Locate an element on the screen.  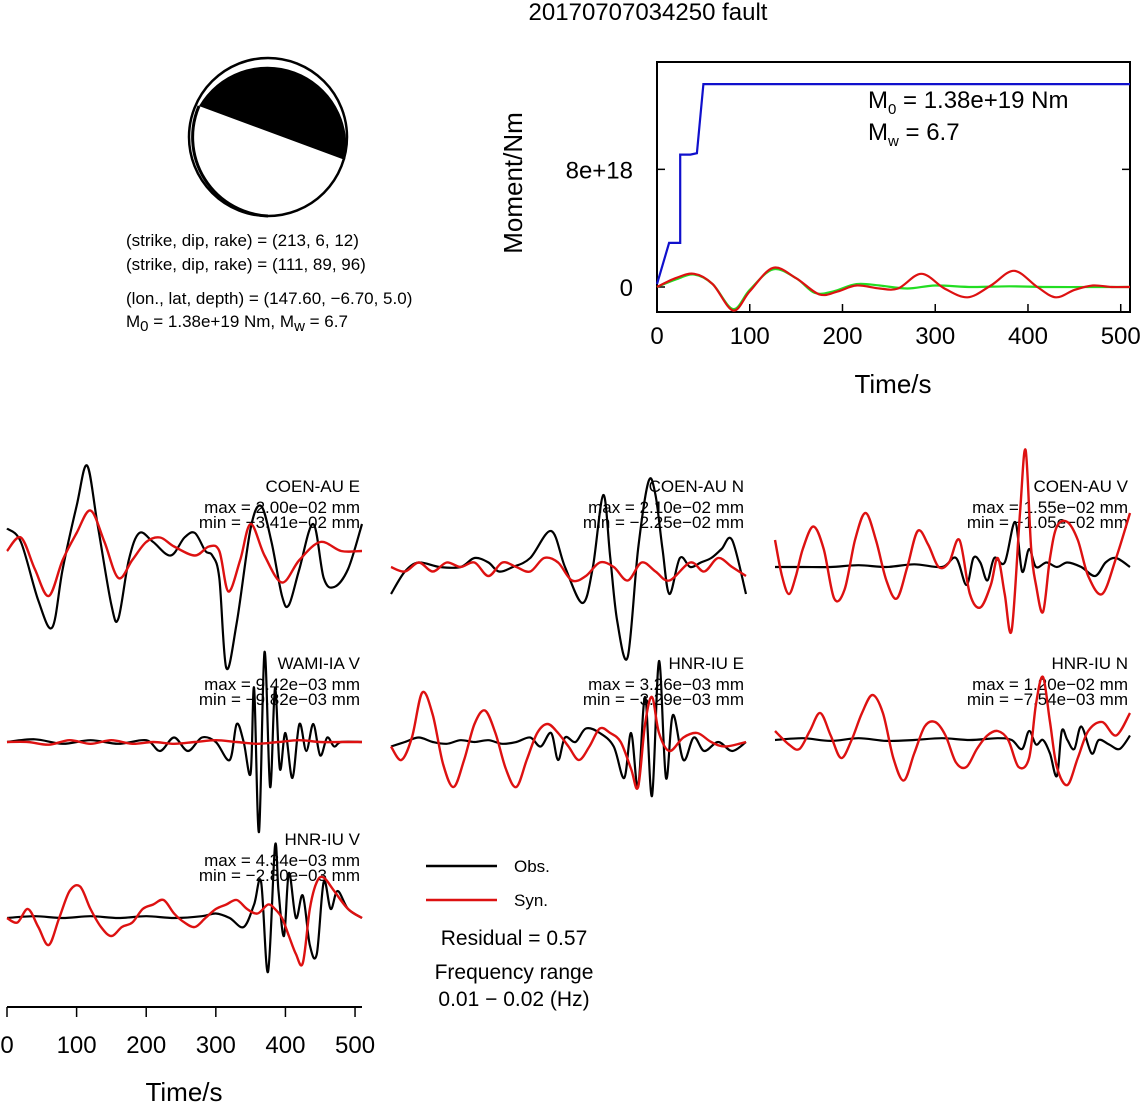
legend-obs-label: Obs. is located at coordinates (532, 866).